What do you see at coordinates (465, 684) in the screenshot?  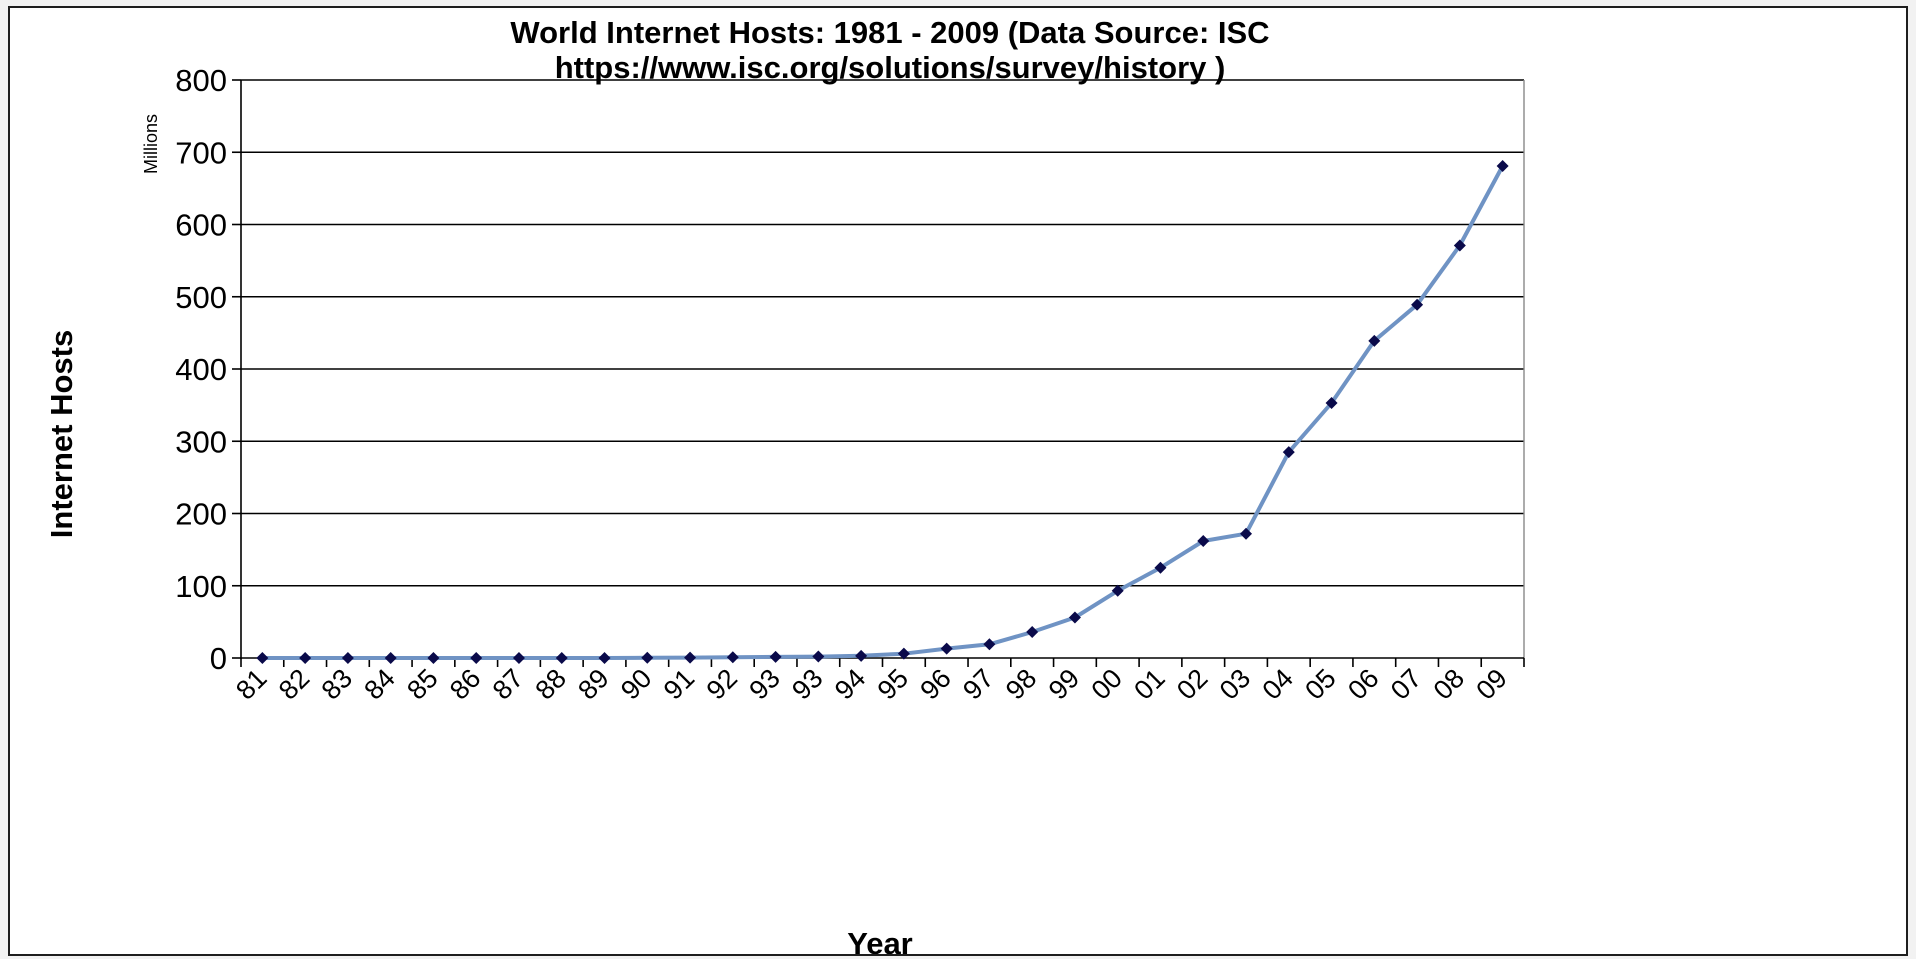 I see `x-tick-label: 86` at bounding box center [465, 684].